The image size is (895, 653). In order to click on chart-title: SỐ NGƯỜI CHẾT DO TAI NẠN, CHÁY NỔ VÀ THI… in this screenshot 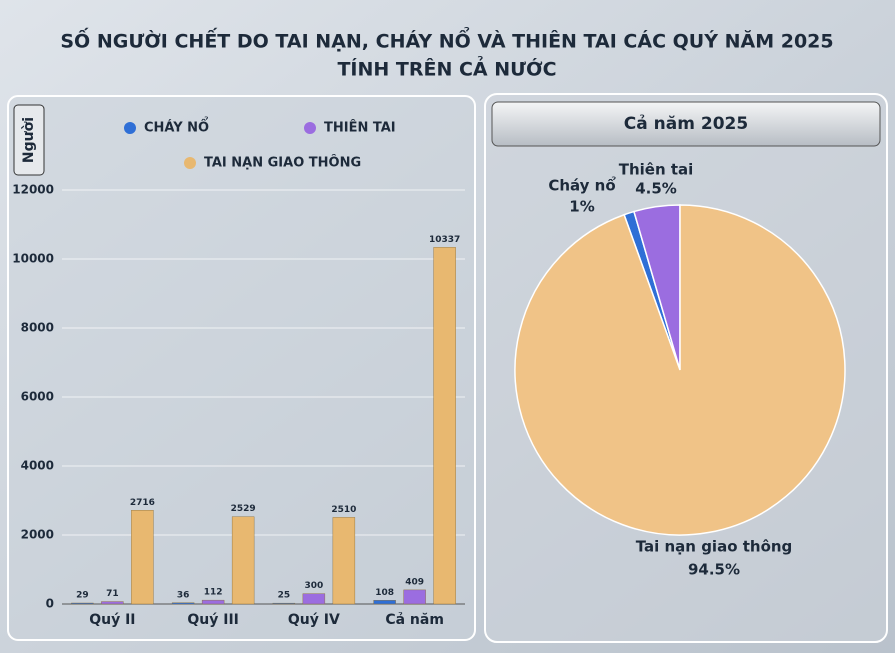, I will do `click(446, 39)`.